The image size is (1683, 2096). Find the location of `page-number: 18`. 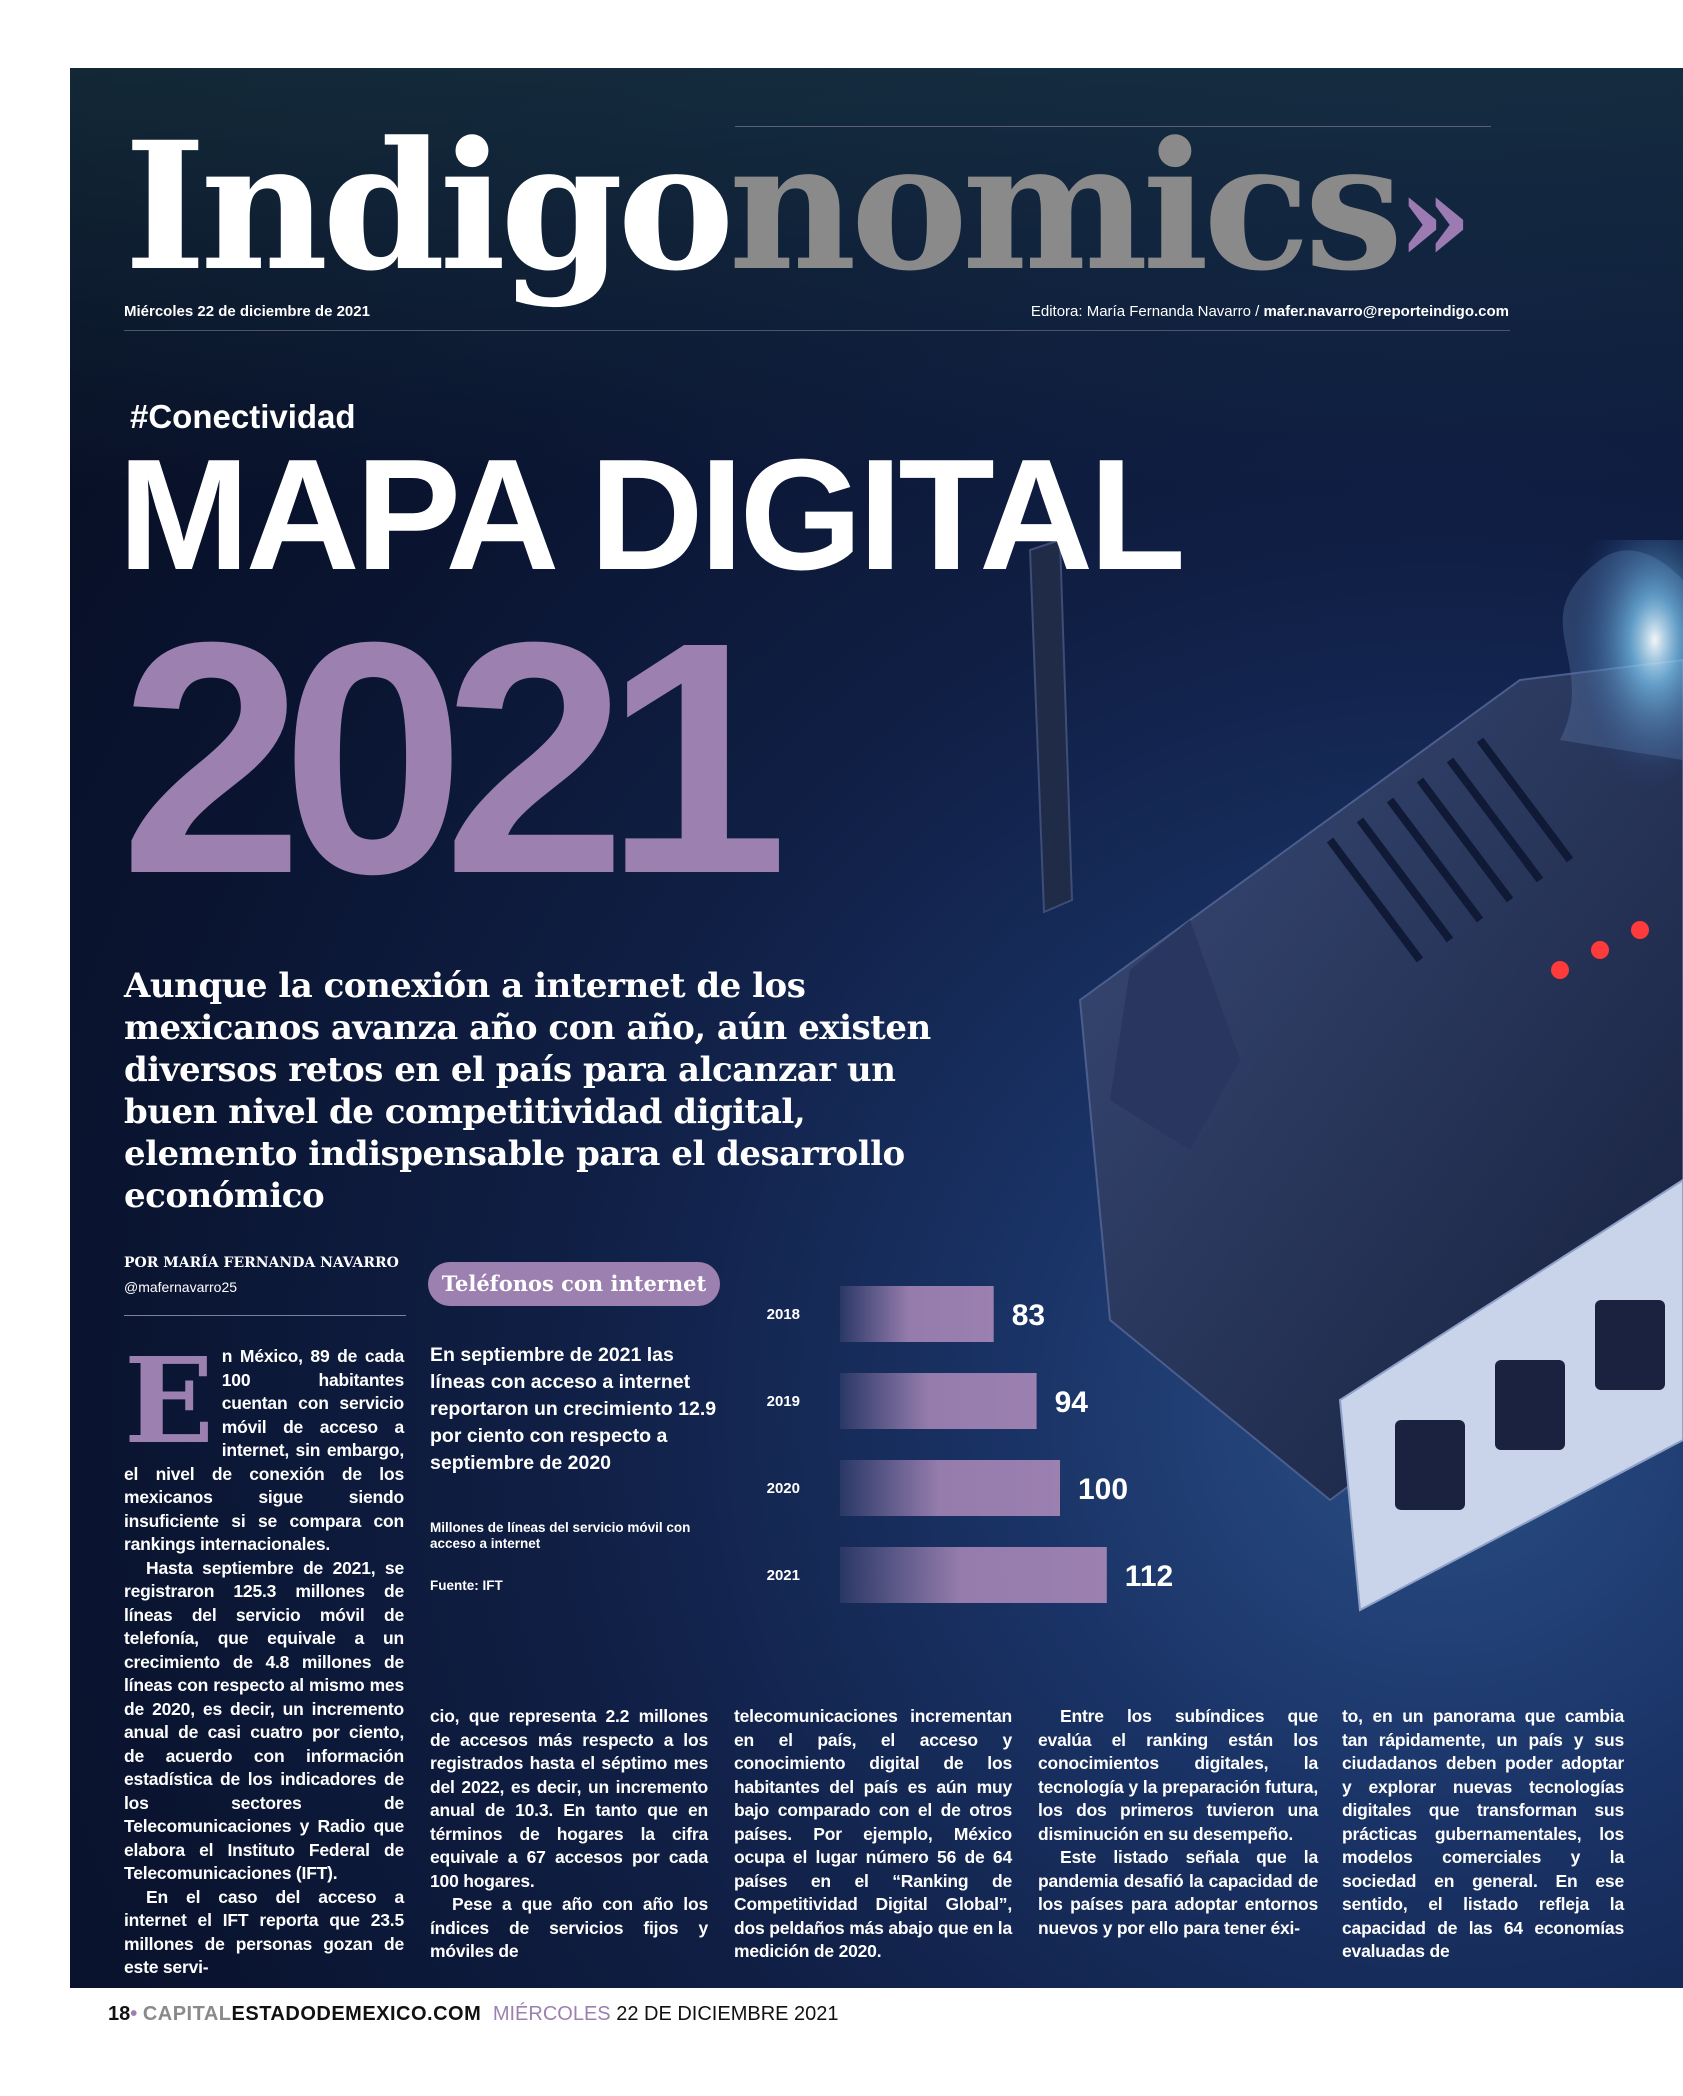

page-number: 18 is located at coordinates (119, 2014).